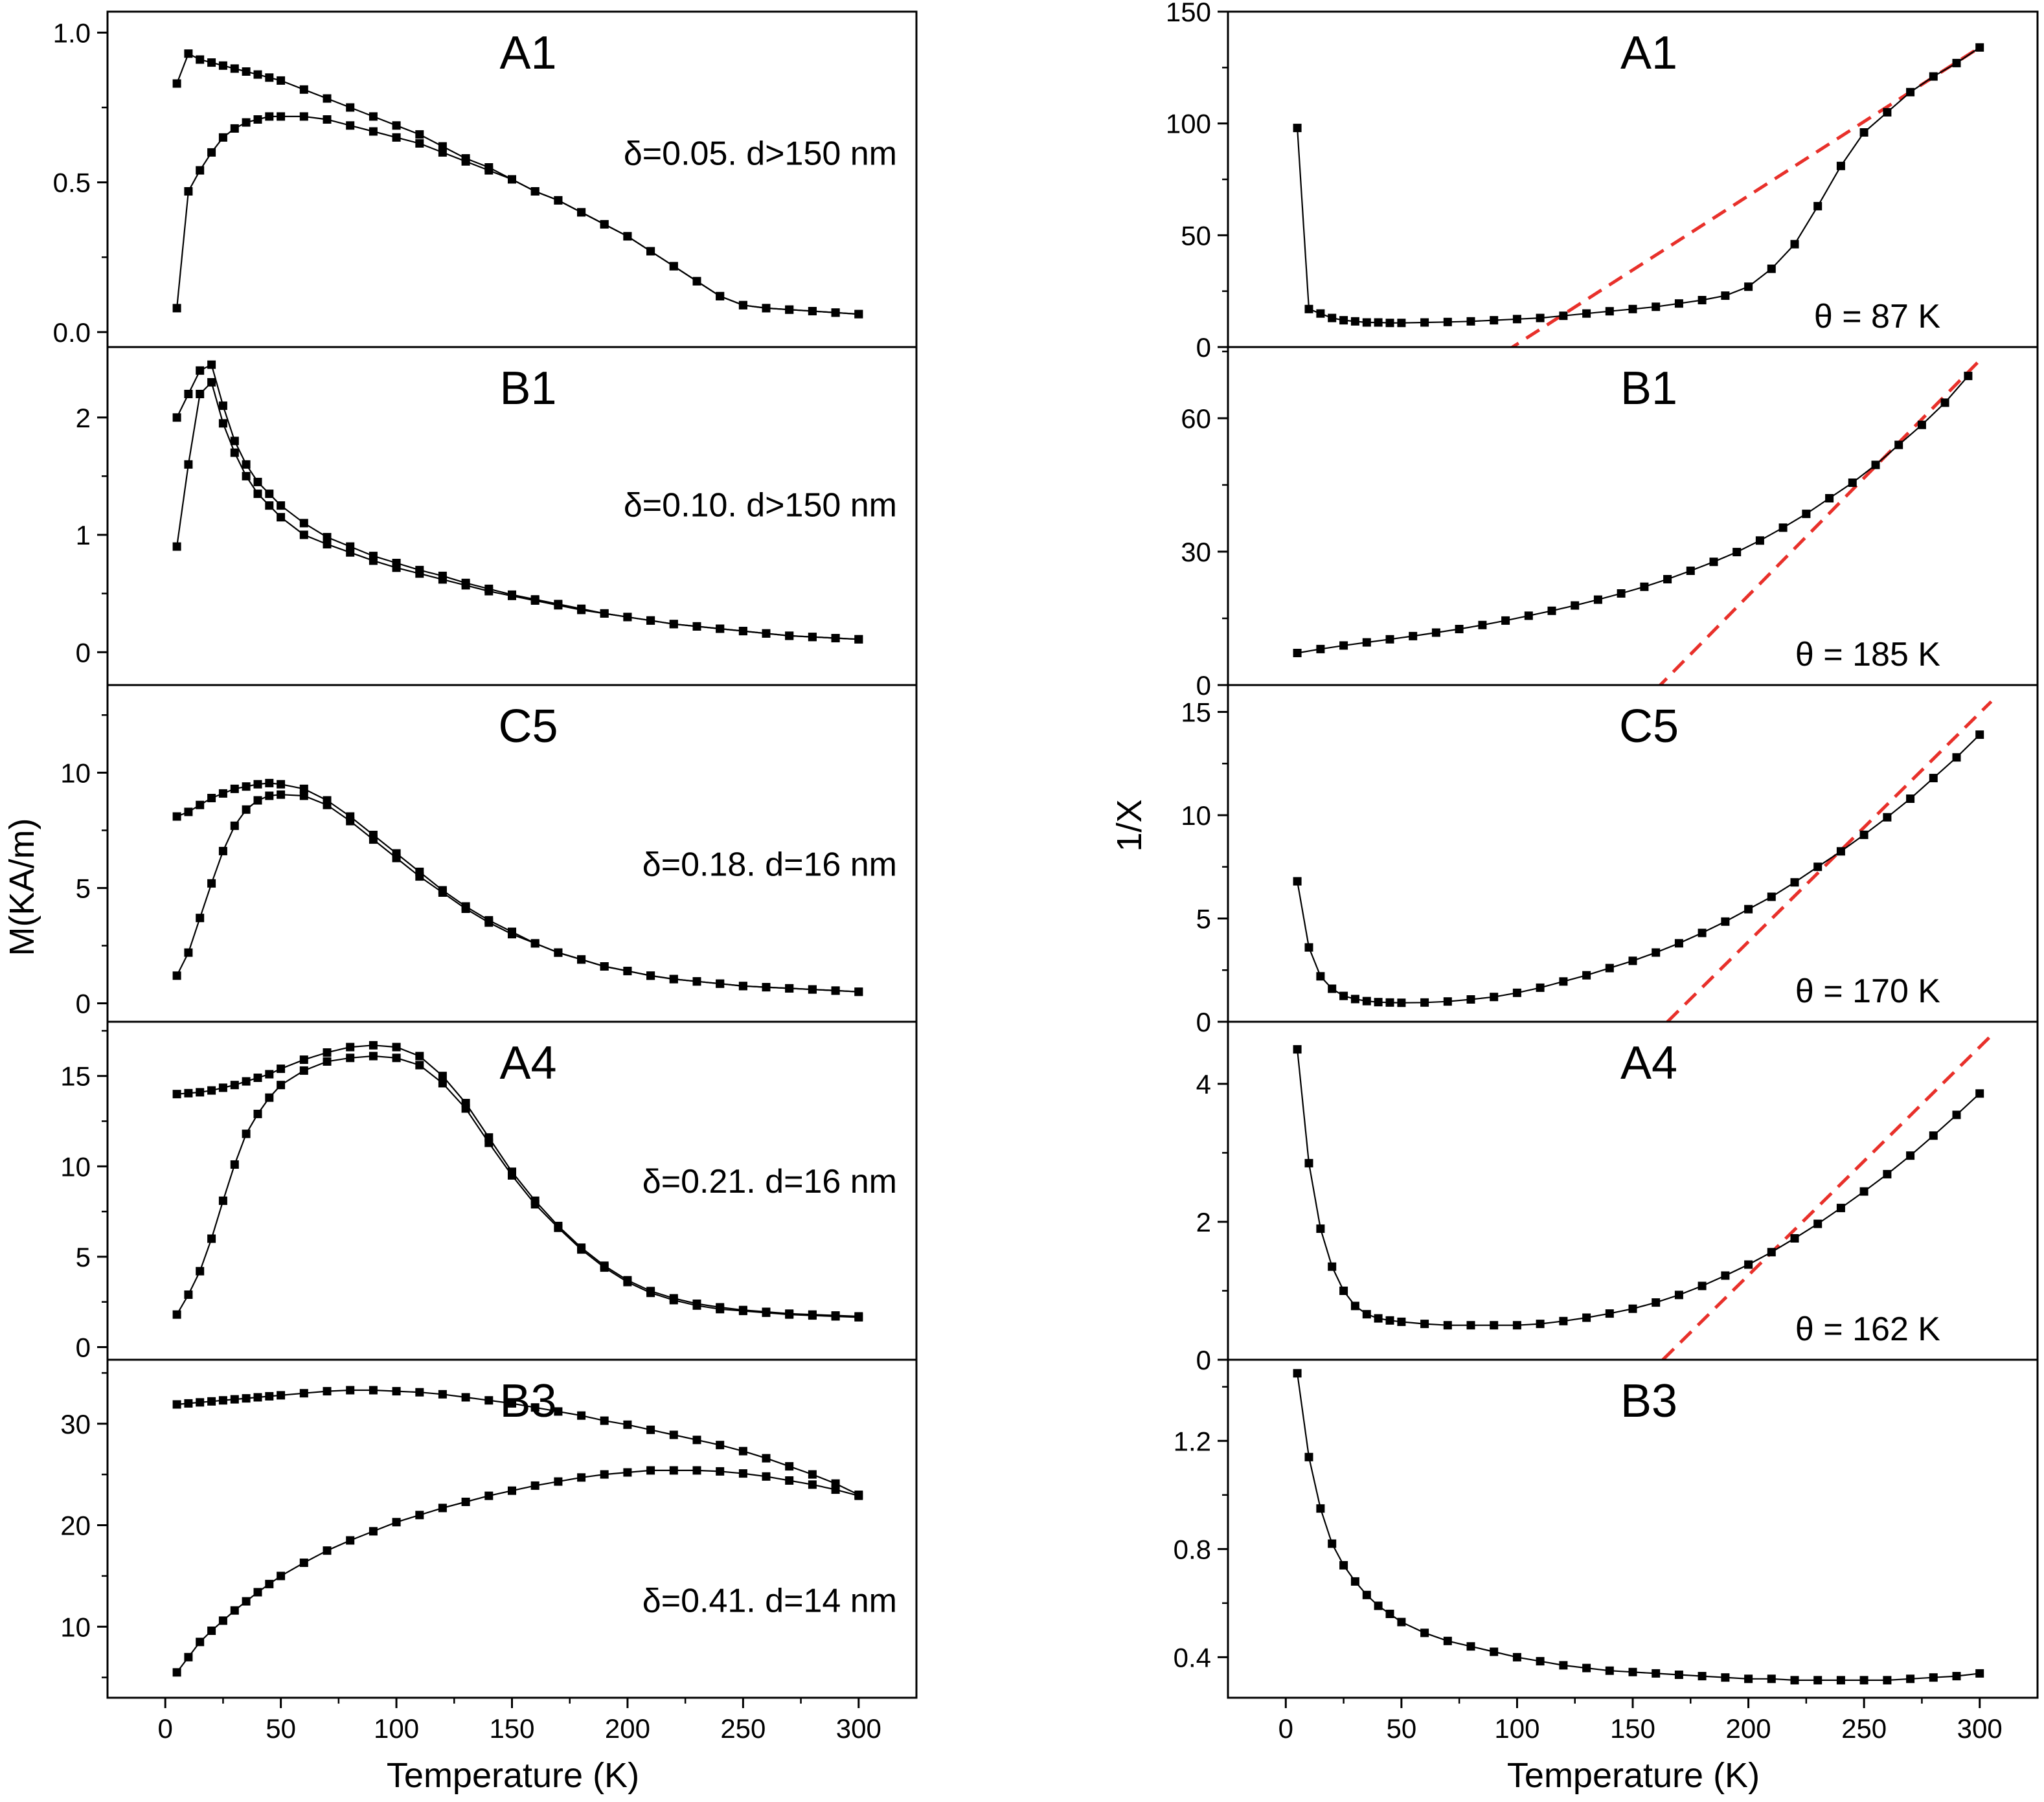 Image resolution: width=2044 pixels, height=1802 pixels. What do you see at coordinates (1632, 1728) in the screenshot?
I see `x-tick-label: 150` at bounding box center [1632, 1728].